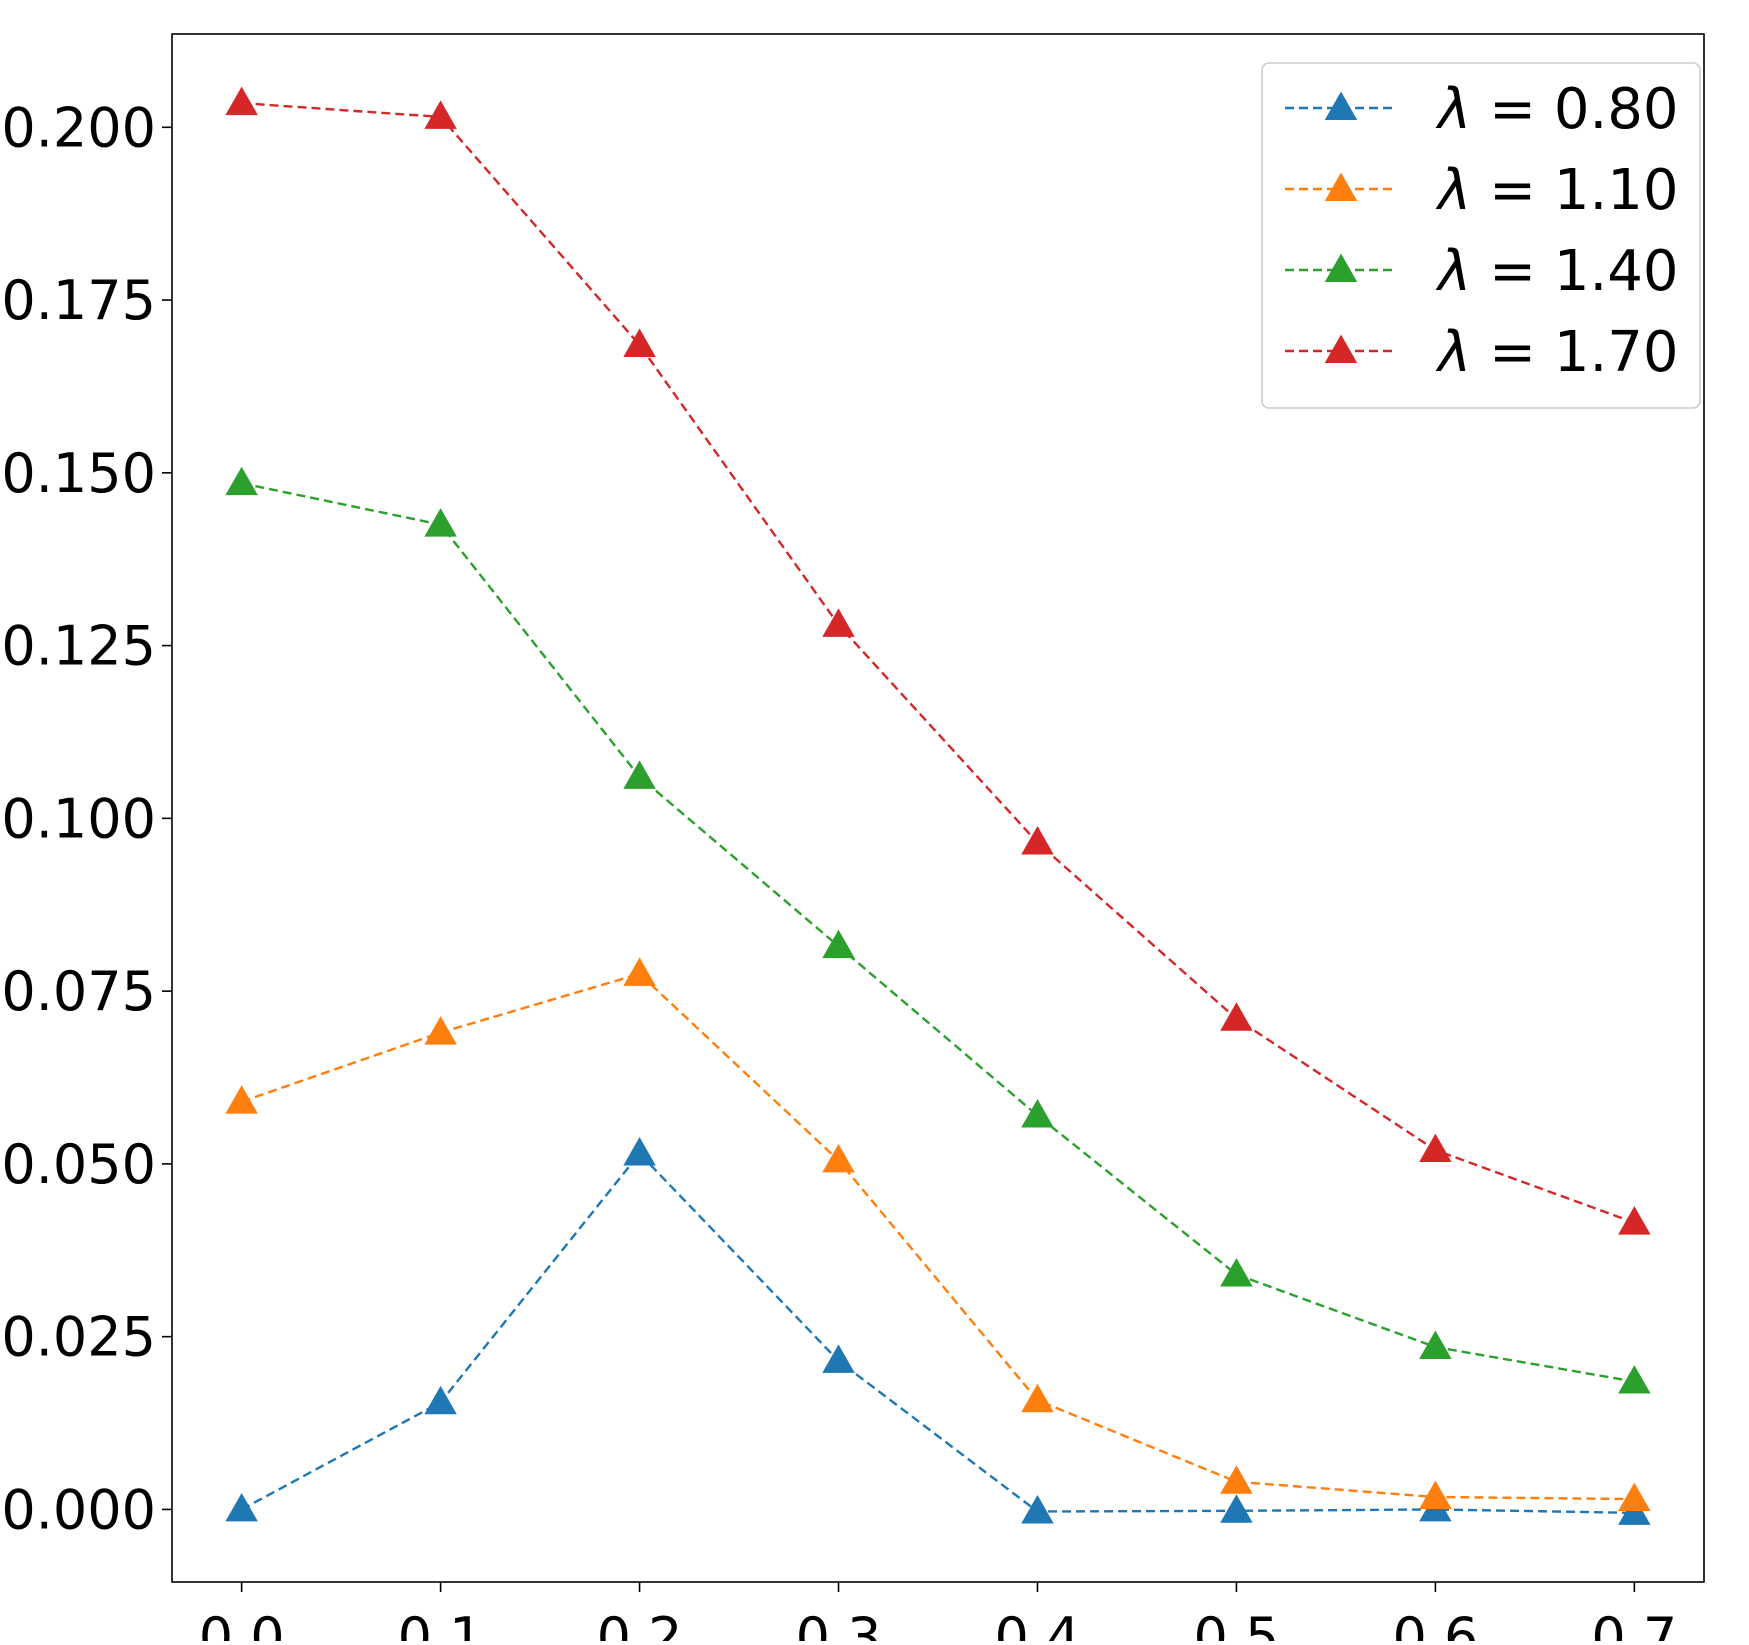 Image resolution: width=1749 pixels, height=1645 pixels. I want to click on legend-entry-2: λ = 1.10, so click(1482, 190).